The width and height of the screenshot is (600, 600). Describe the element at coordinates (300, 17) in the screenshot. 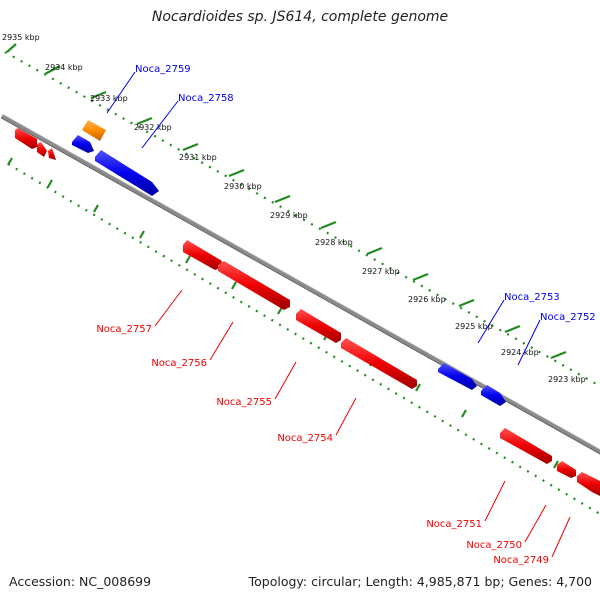

I see `map-title: Nocardioides sp. JS614, complete genome` at that location.